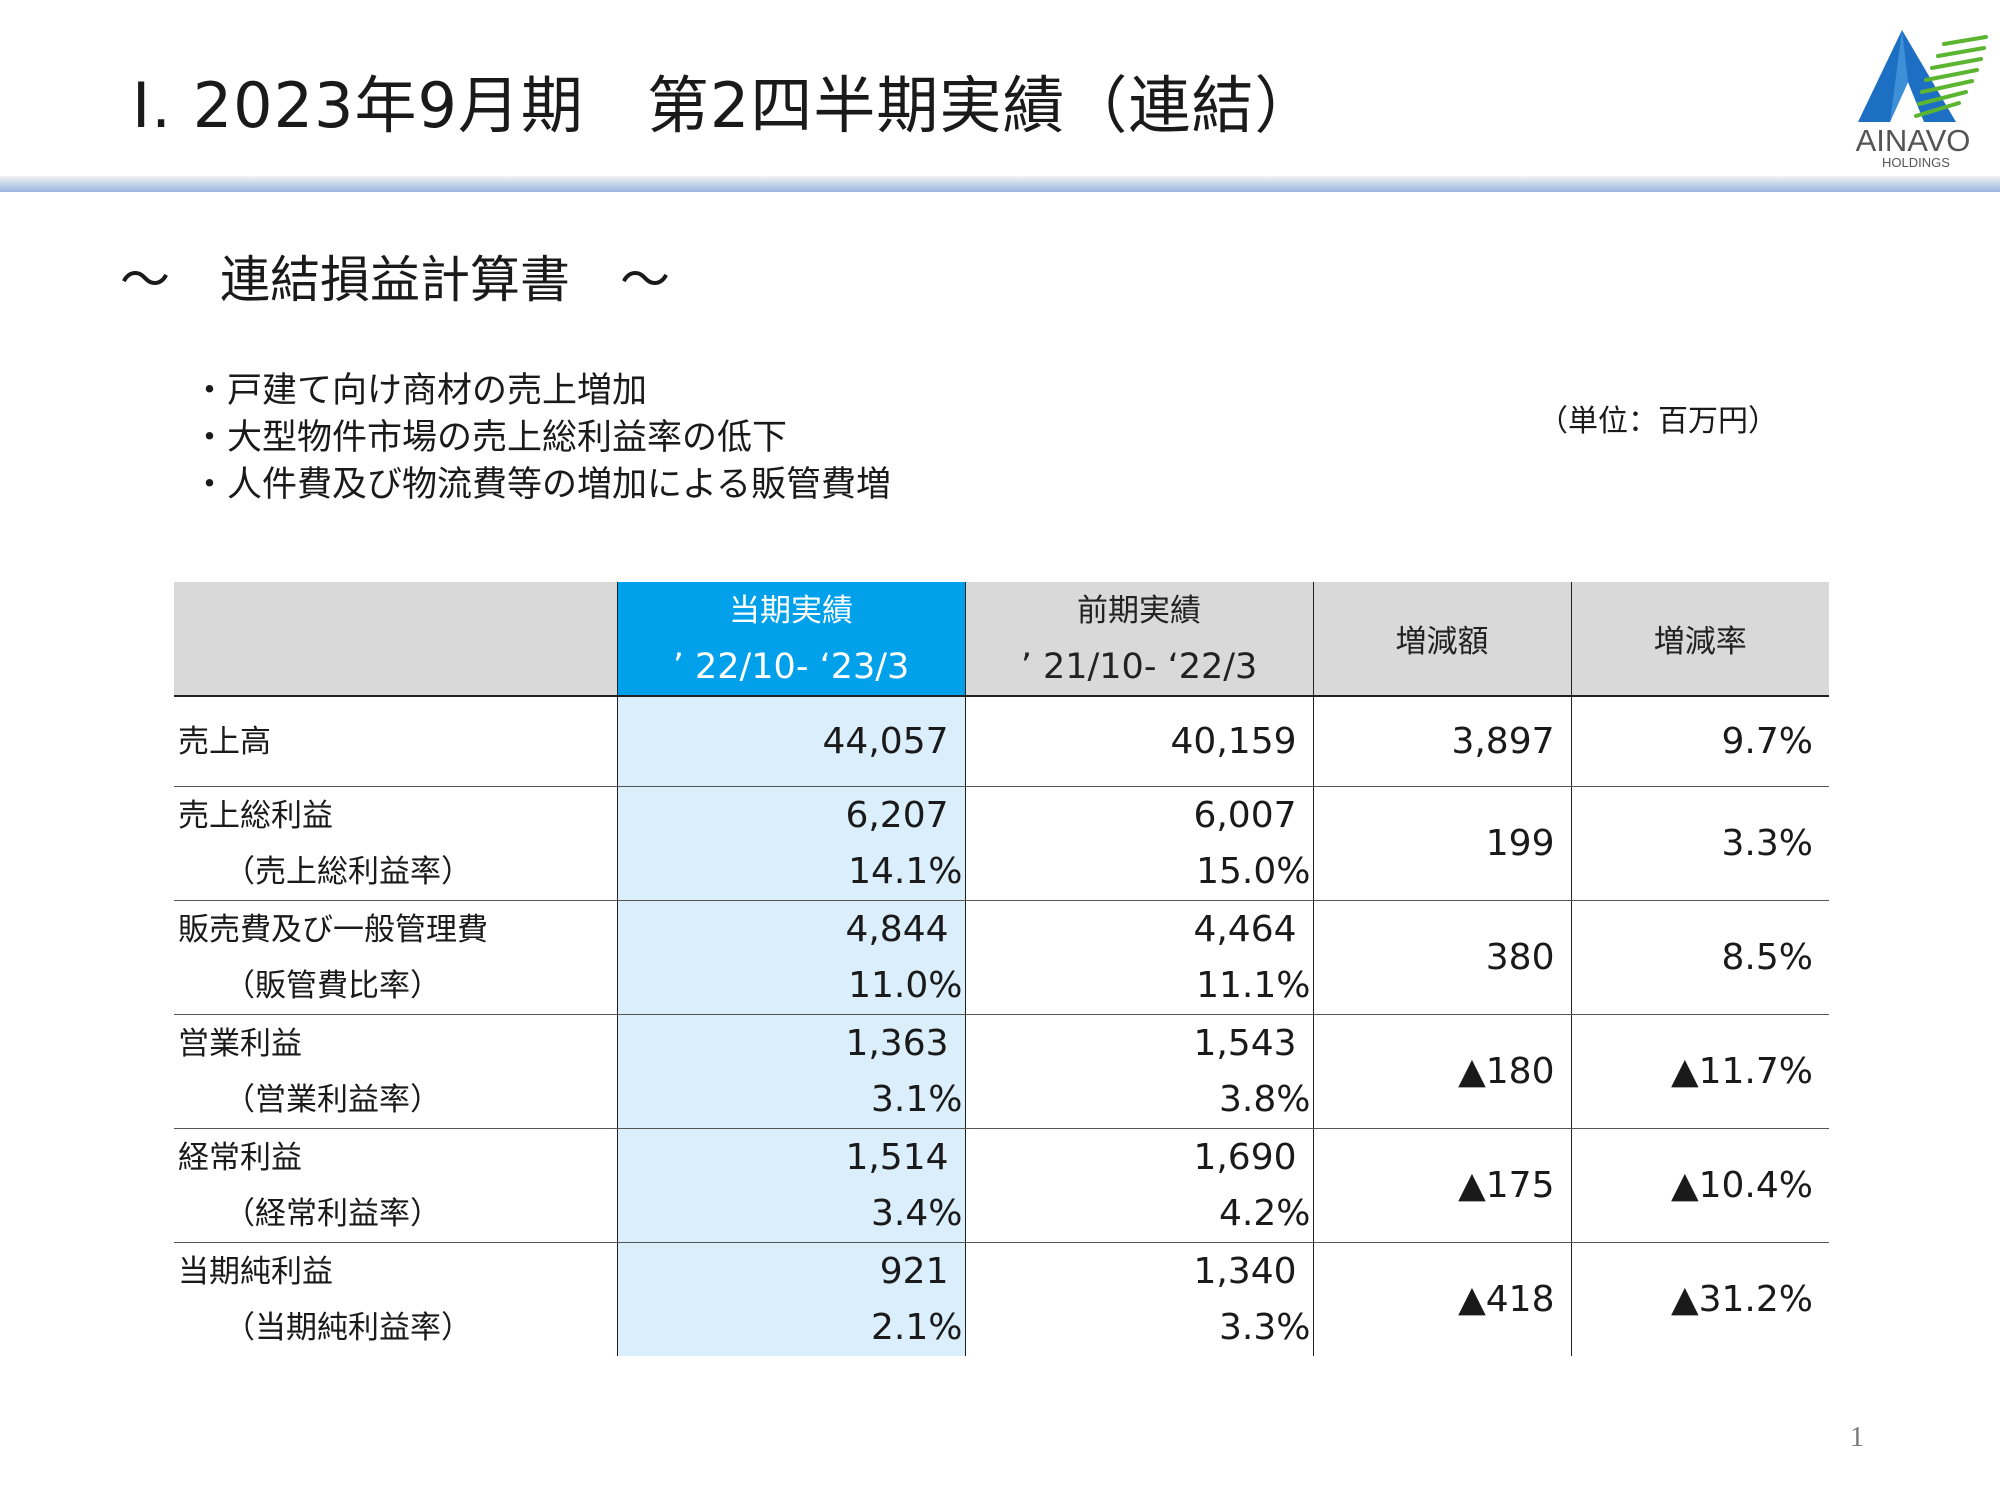 Image resolution: width=2000 pixels, height=1500 pixels. Describe the element at coordinates (1245, 1043) in the screenshot. I see `prior-value: 1,543` at that location.